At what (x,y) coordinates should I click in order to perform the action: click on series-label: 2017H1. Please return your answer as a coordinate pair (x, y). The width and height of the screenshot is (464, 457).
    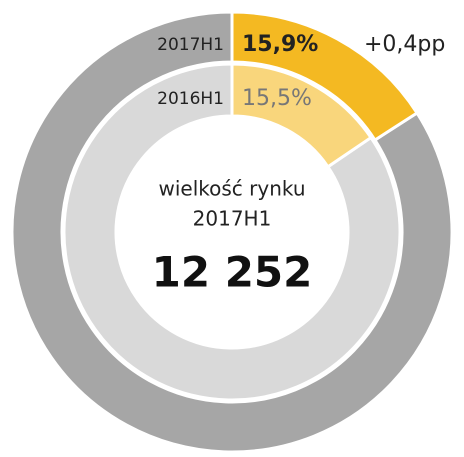
    Looking at the image, I should click on (190, 45).